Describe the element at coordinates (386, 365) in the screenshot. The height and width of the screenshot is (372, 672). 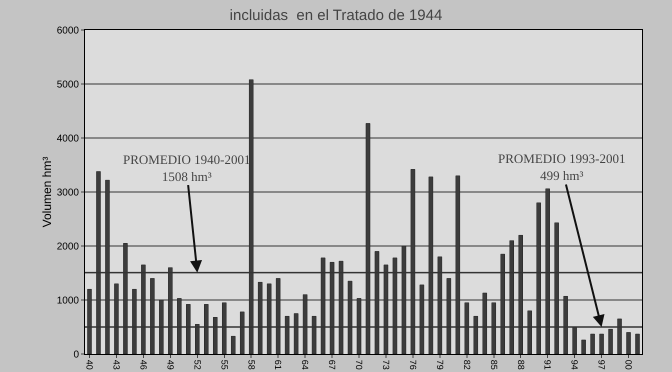
I see `x-tick-label: 73` at that location.